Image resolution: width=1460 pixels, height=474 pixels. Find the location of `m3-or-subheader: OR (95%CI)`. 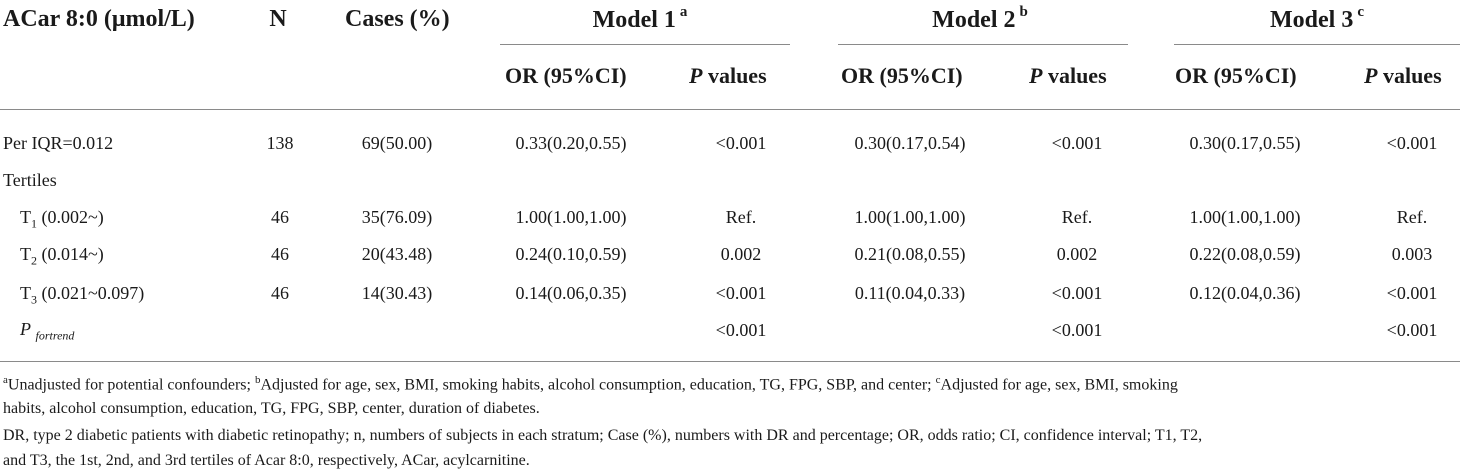

m3-or-subheader: OR (95%CI) is located at coordinates (1236, 75).